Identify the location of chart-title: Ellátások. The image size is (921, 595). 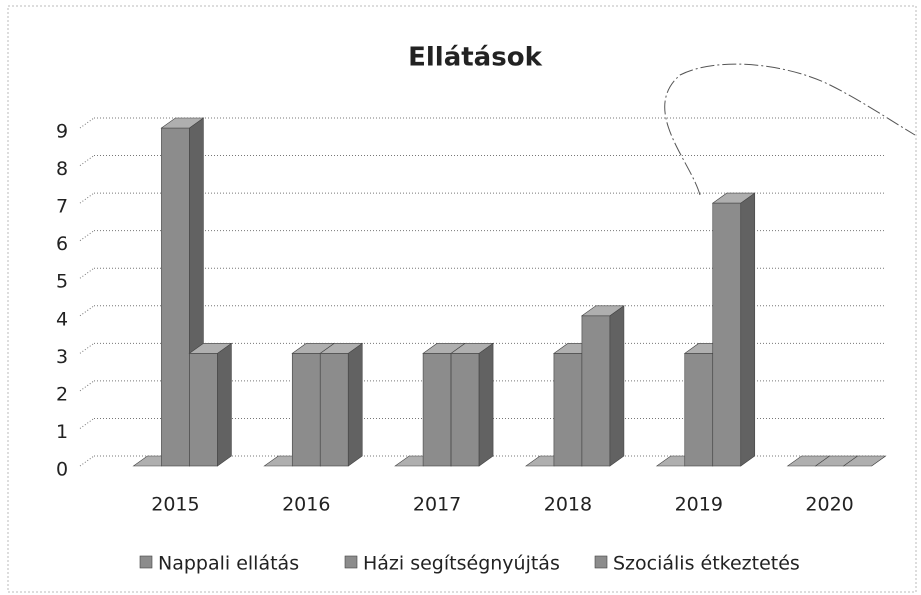
(475, 58).